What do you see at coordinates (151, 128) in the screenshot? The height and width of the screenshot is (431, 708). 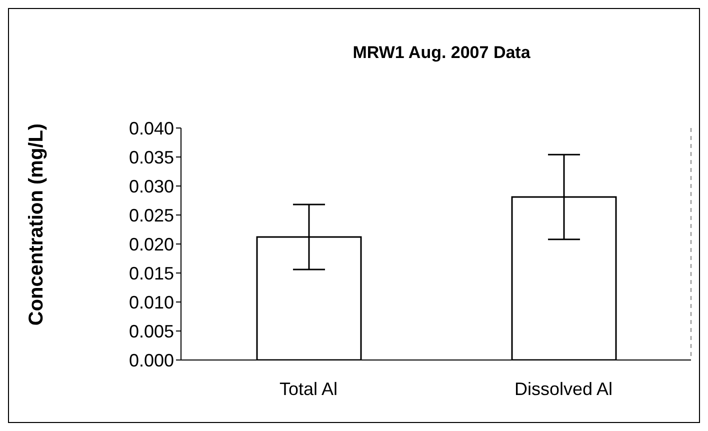 I see `y-tick-label: 0.040` at bounding box center [151, 128].